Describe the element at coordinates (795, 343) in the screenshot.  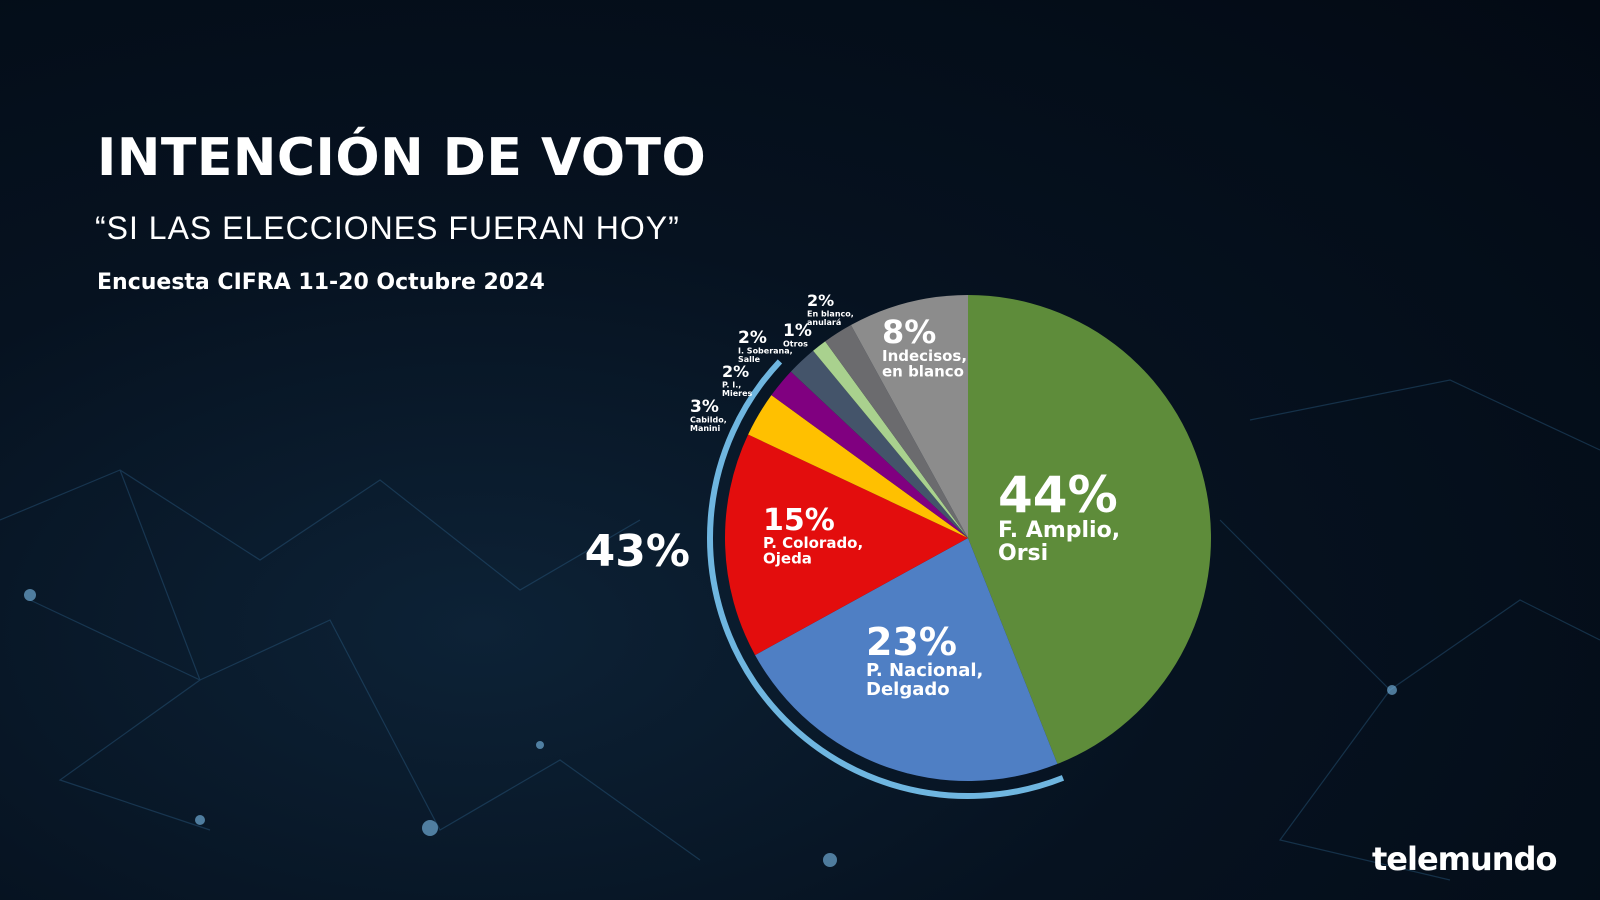
I see `slice-name-label: Otros` at that location.